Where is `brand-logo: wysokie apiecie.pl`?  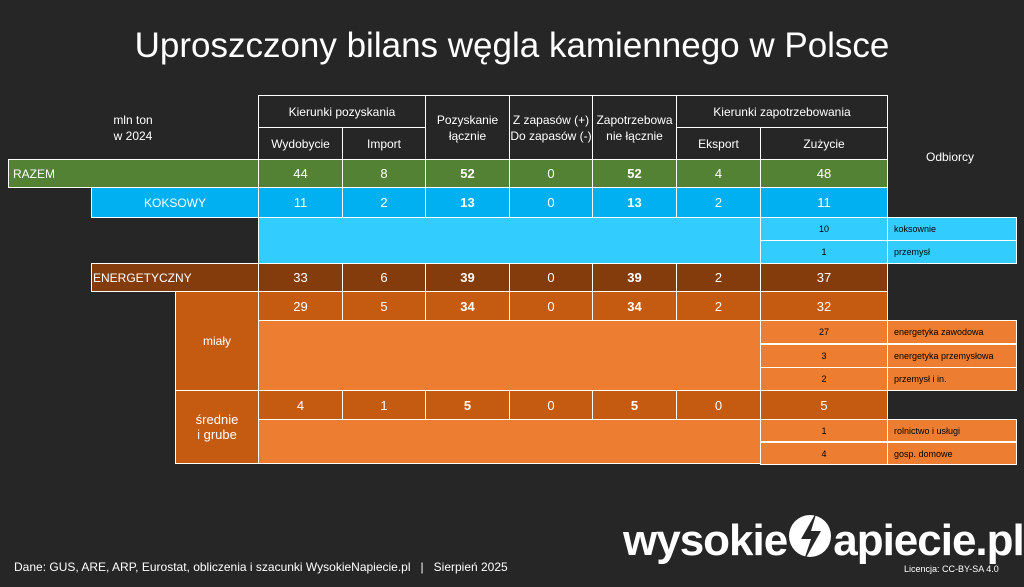
brand-logo: wysokie apiecie.pl is located at coordinates (823, 536).